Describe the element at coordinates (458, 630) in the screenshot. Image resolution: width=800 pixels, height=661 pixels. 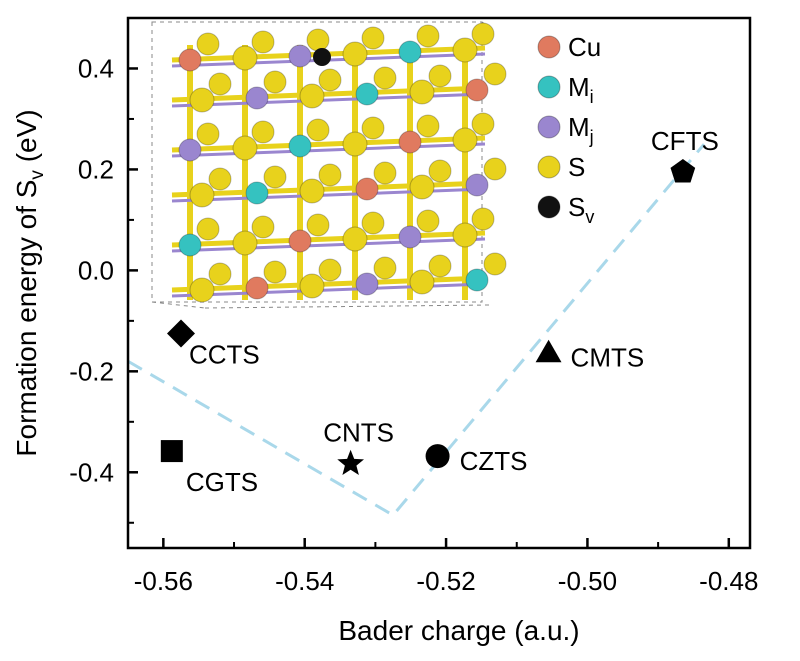
I see `x-axis-label: Bader charge (a.u.)` at that location.